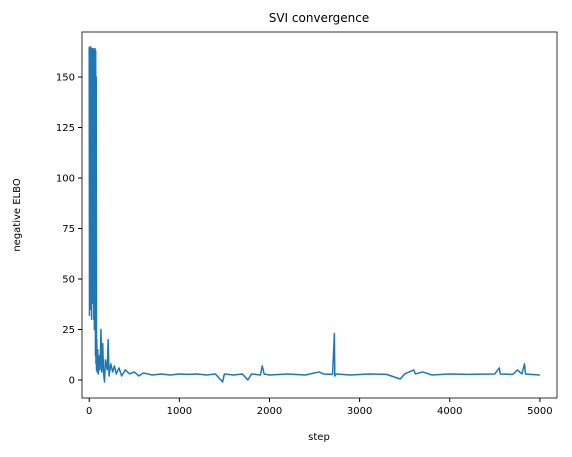  Describe the element at coordinates (65, 179) in the screenshot. I see `y-tick-label: 100` at that location.